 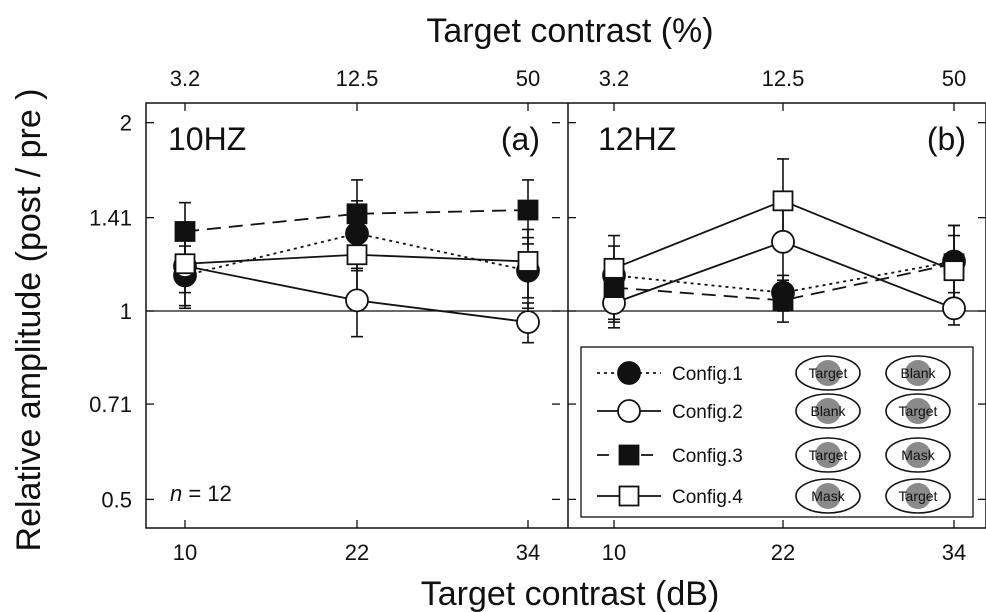 What do you see at coordinates (176, 493) in the screenshot?
I see `sample-size-symbol: n` at bounding box center [176, 493].